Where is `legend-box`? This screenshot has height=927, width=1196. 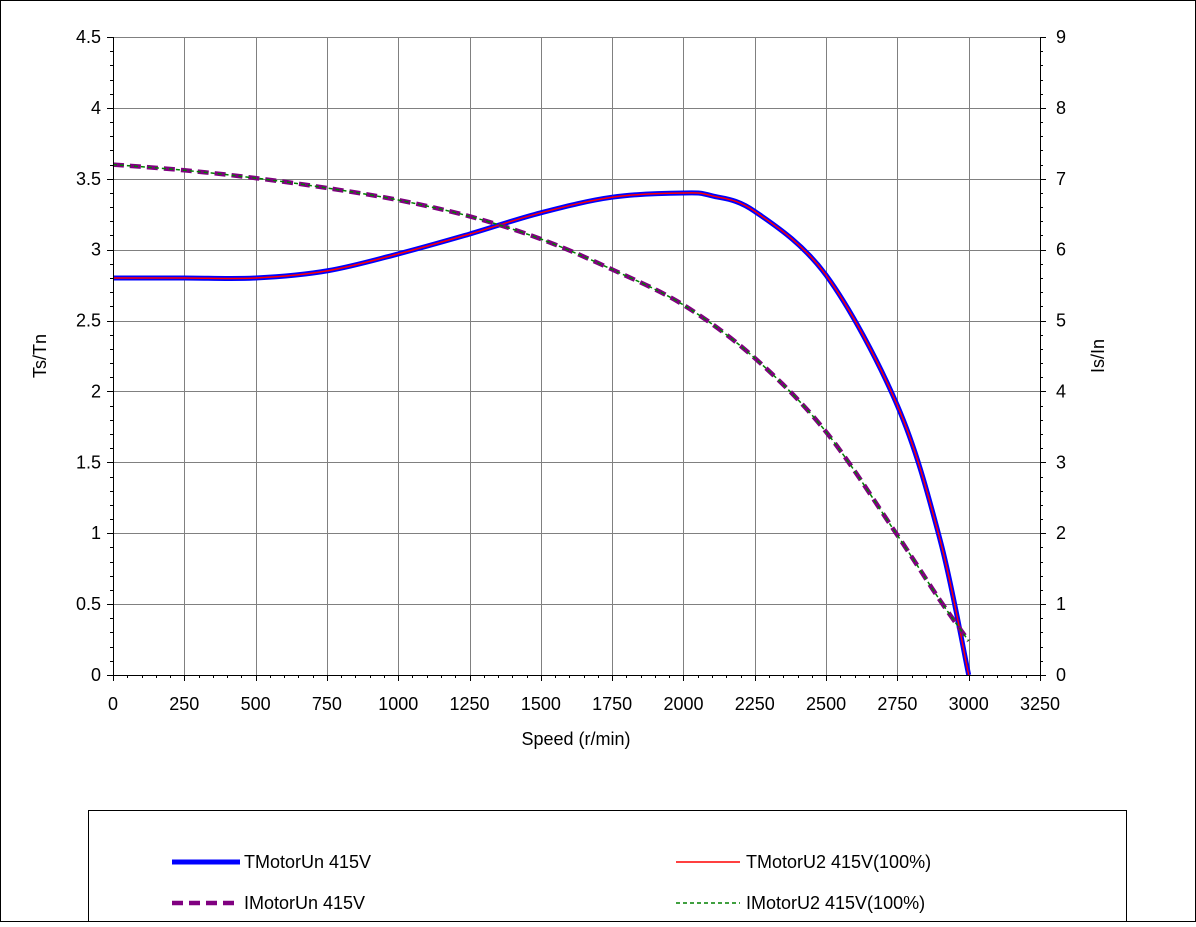
legend-box is located at coordinates (607, 866).